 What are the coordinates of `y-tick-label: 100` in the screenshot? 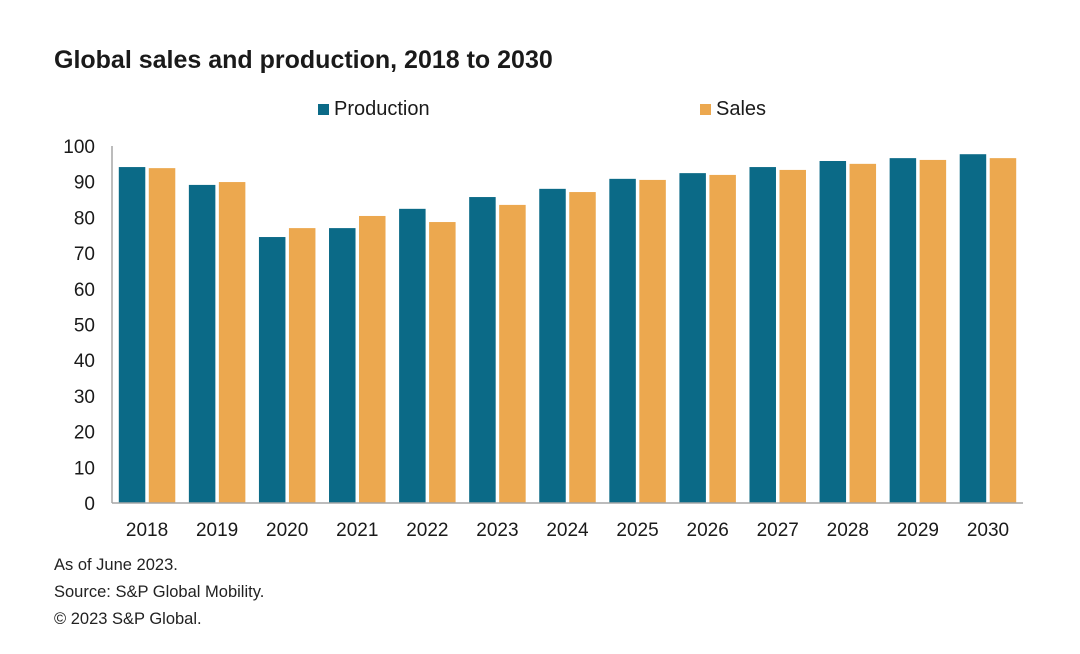 It's located at (79, 147).